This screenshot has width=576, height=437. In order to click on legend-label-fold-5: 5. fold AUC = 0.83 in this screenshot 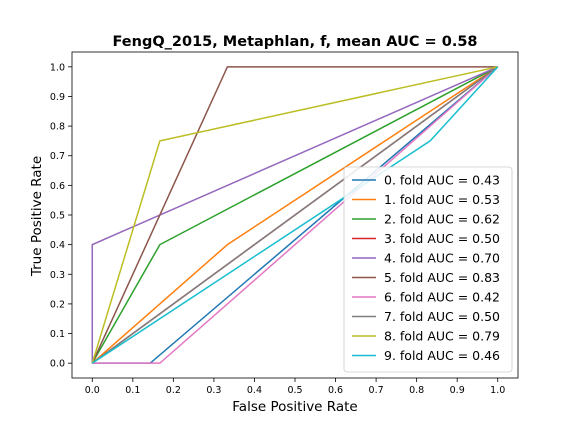, I will do `click(442, 277)`.